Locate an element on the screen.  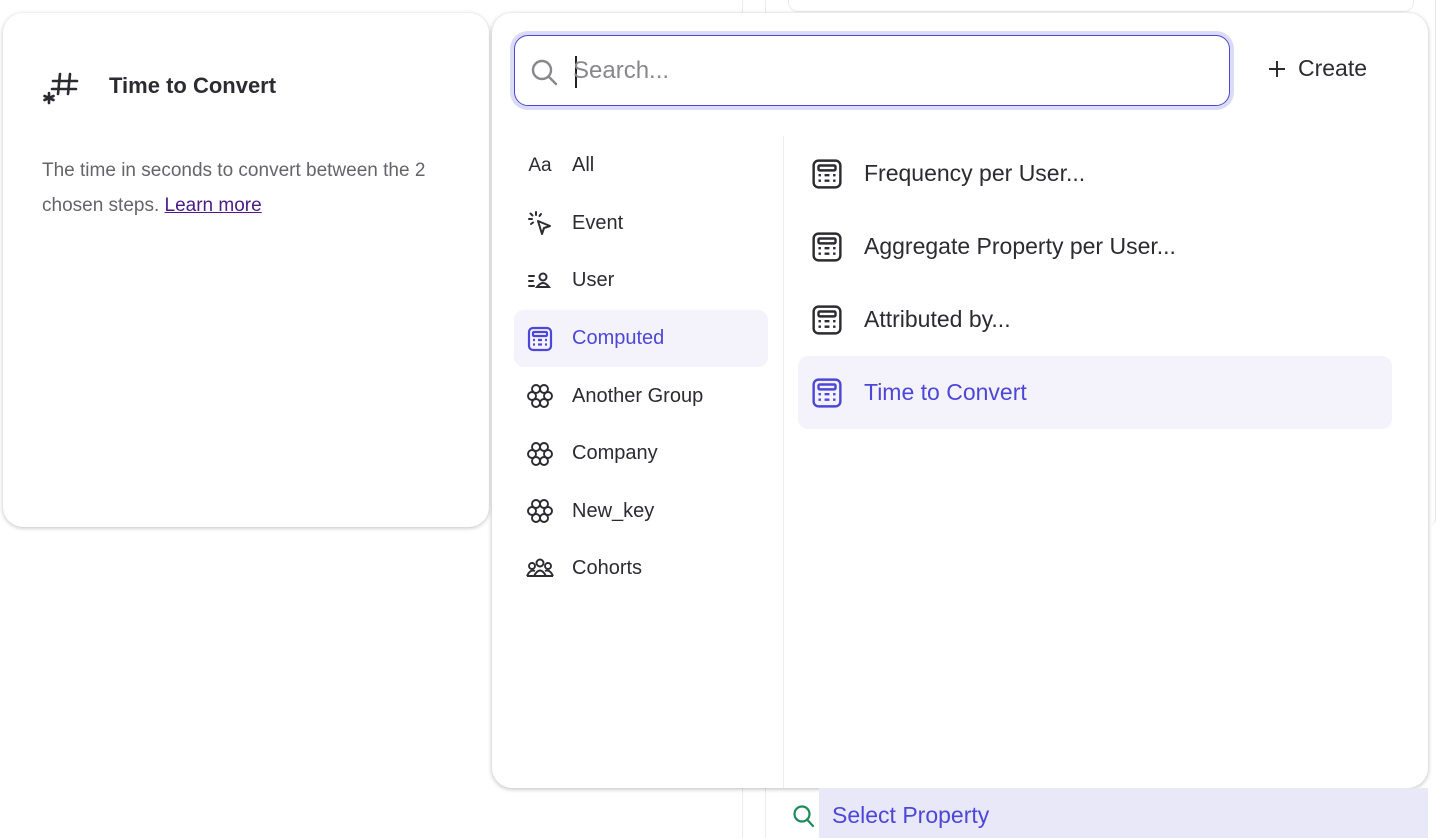
search-box is located at coordinates (872, 70).